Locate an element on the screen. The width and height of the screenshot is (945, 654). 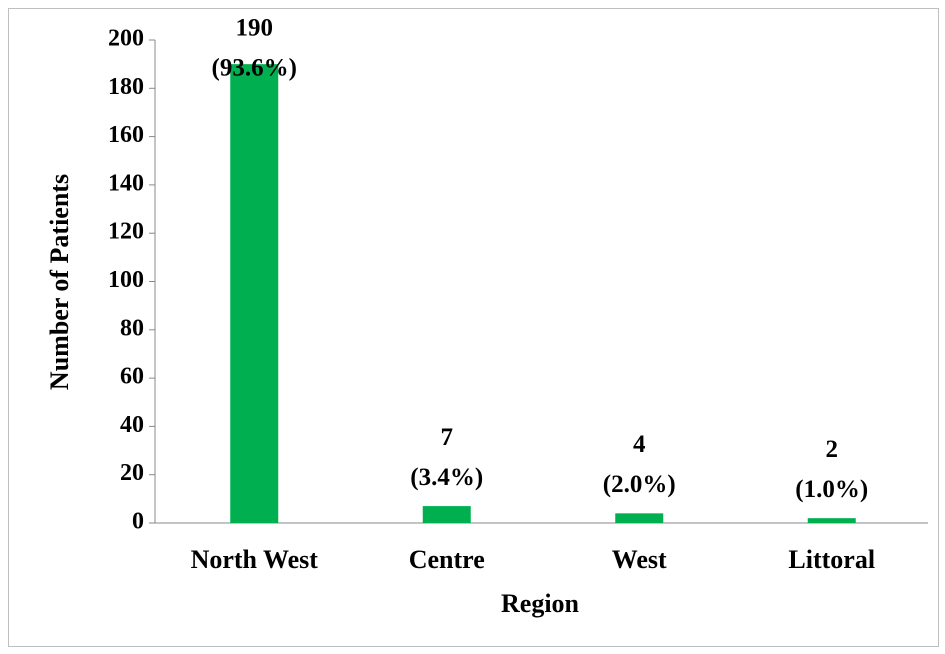
x-tick-label: Centre is located at coordinates (447, 559).